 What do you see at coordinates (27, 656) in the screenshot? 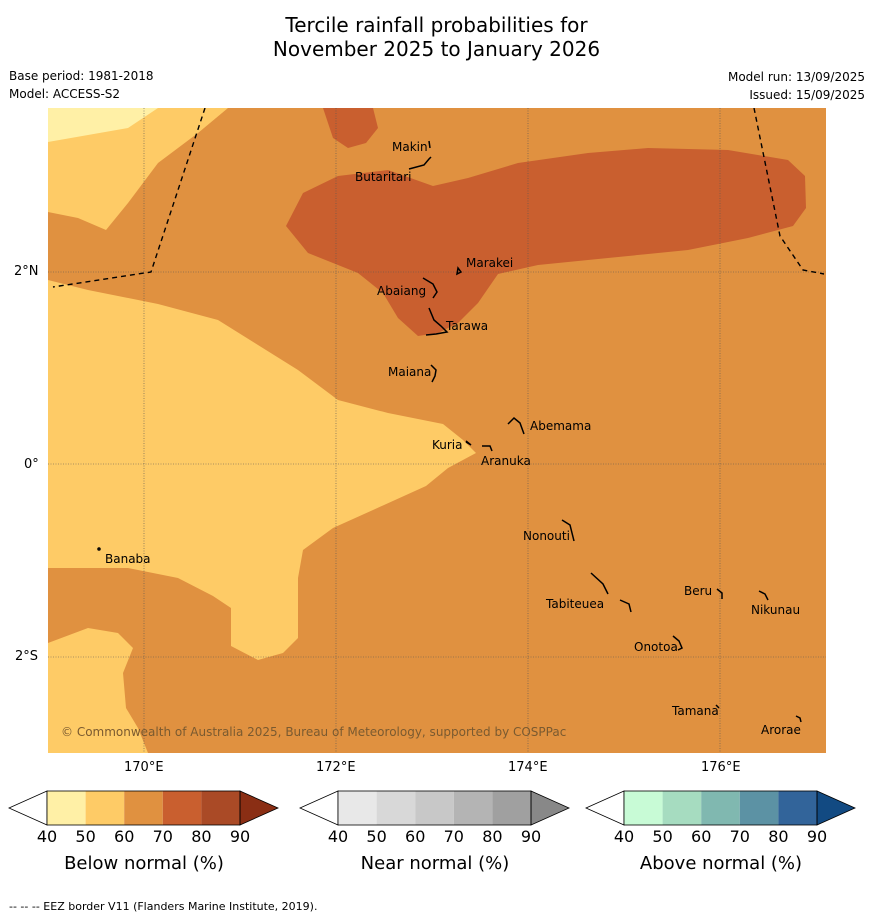
I see `lat-tick-2s: 2°S` at bounding box center [27, 656].